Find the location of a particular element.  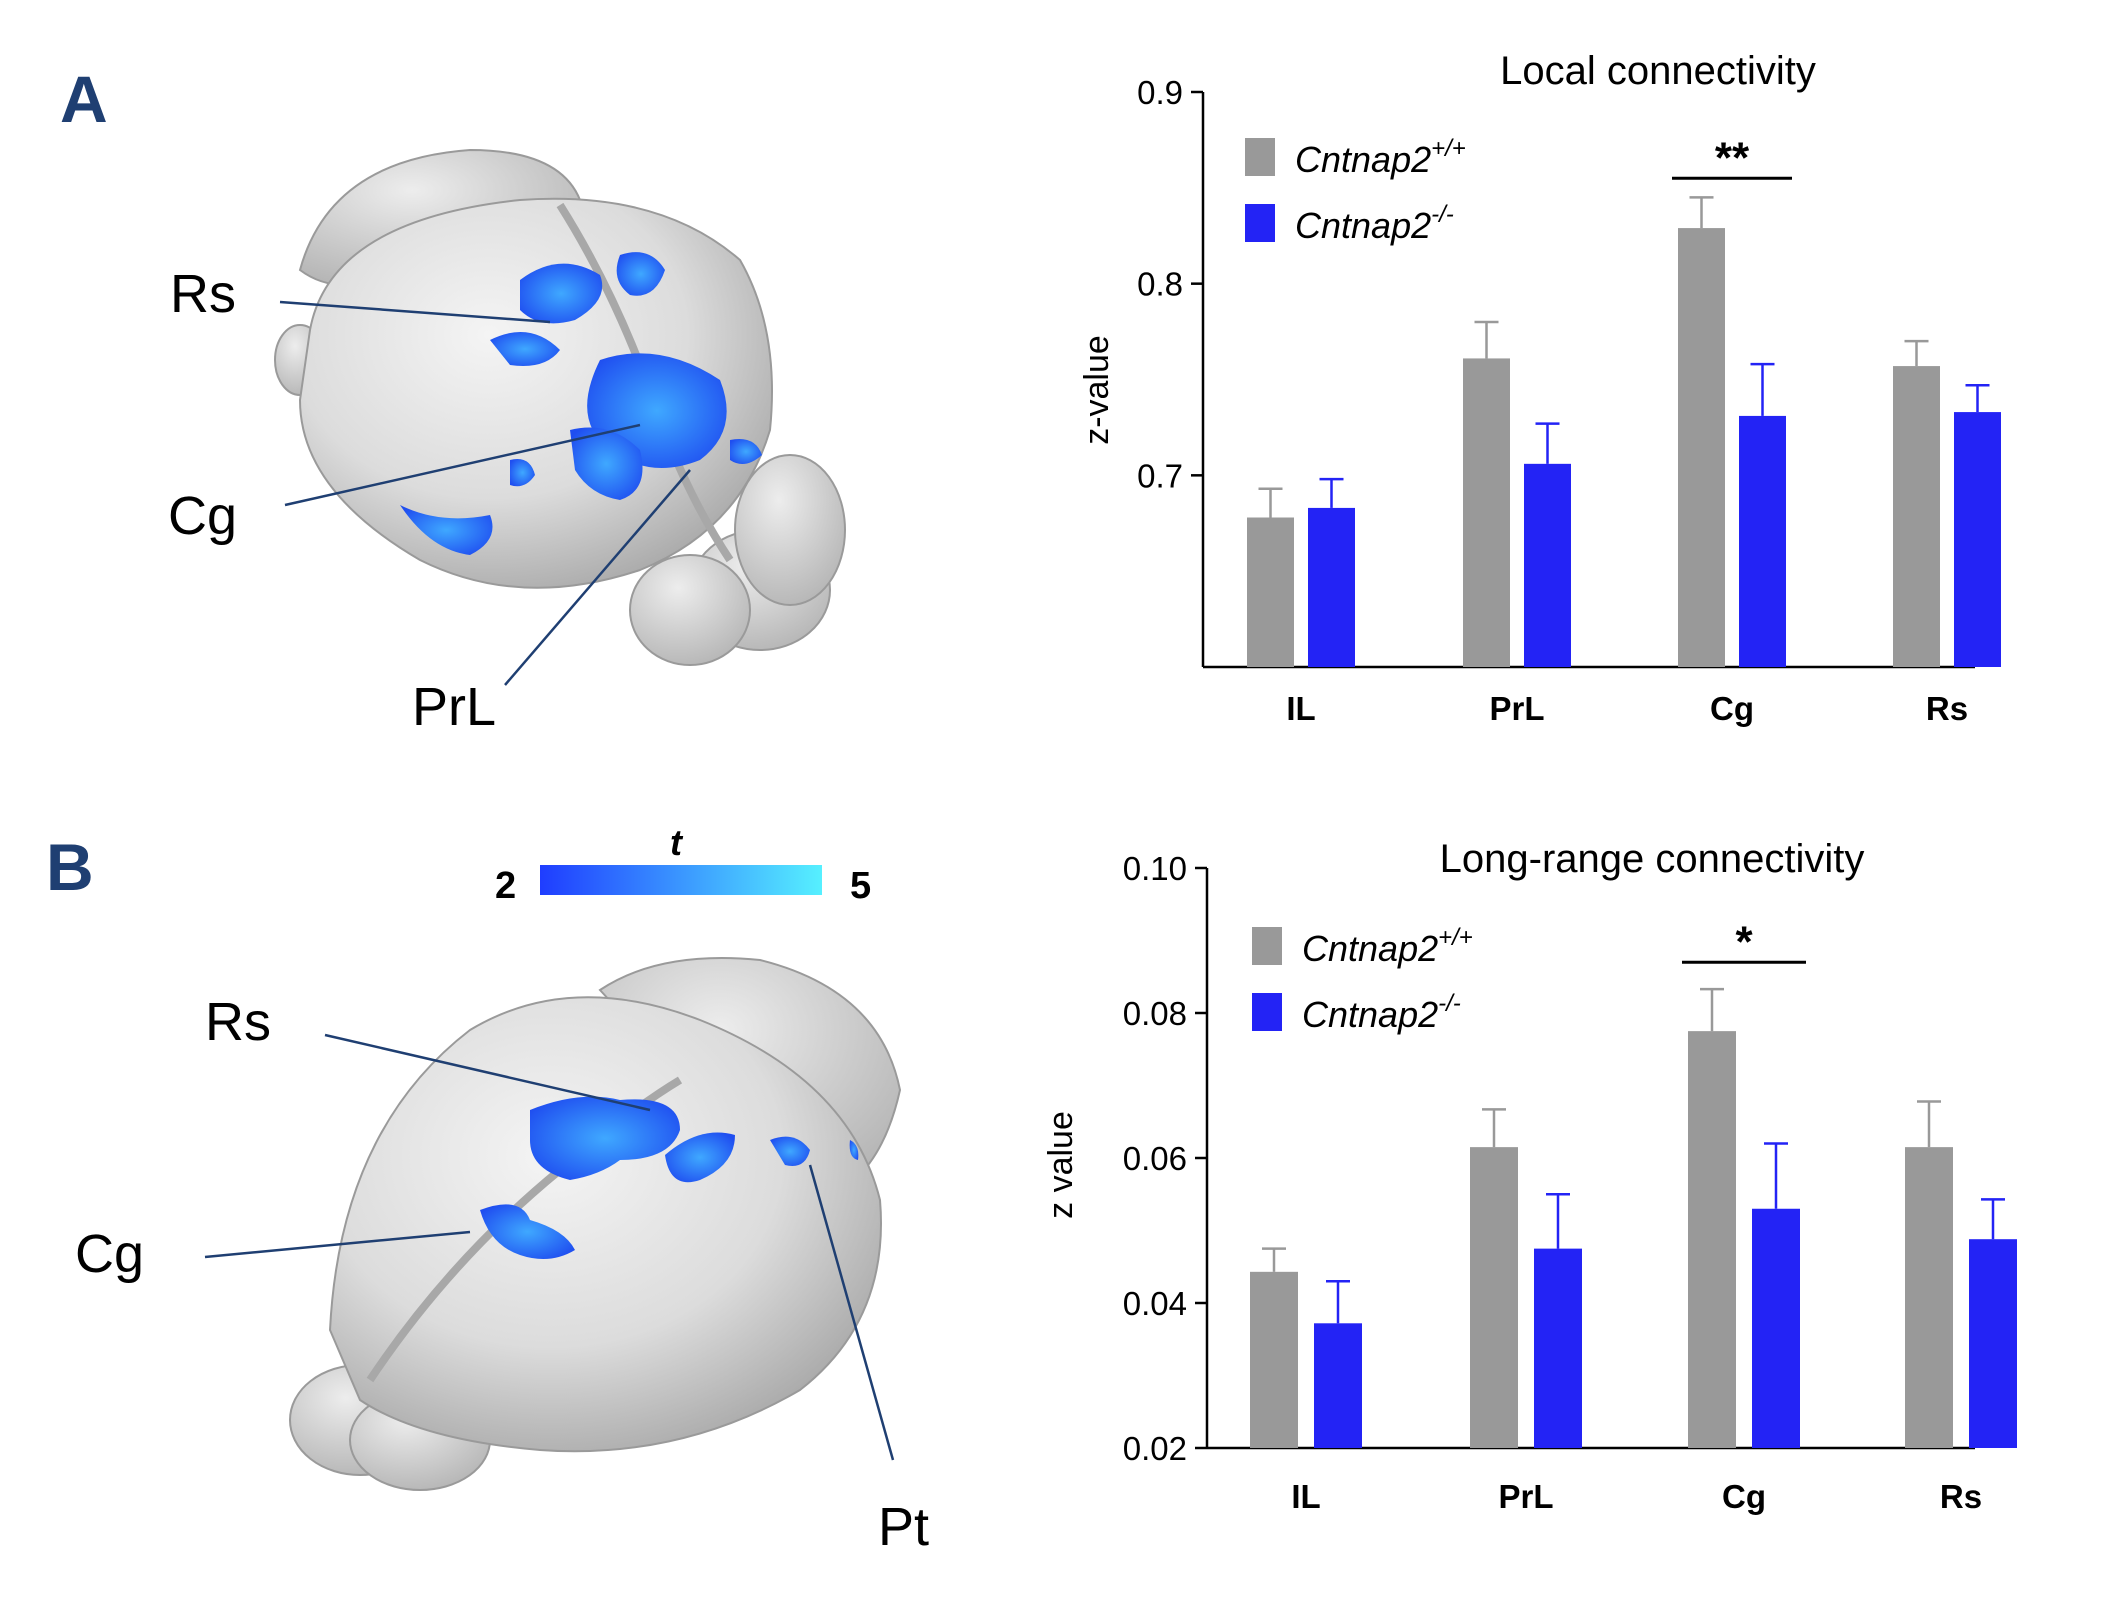

chart-b-bar-ko-cg is located at coordinates (1776, 1328).